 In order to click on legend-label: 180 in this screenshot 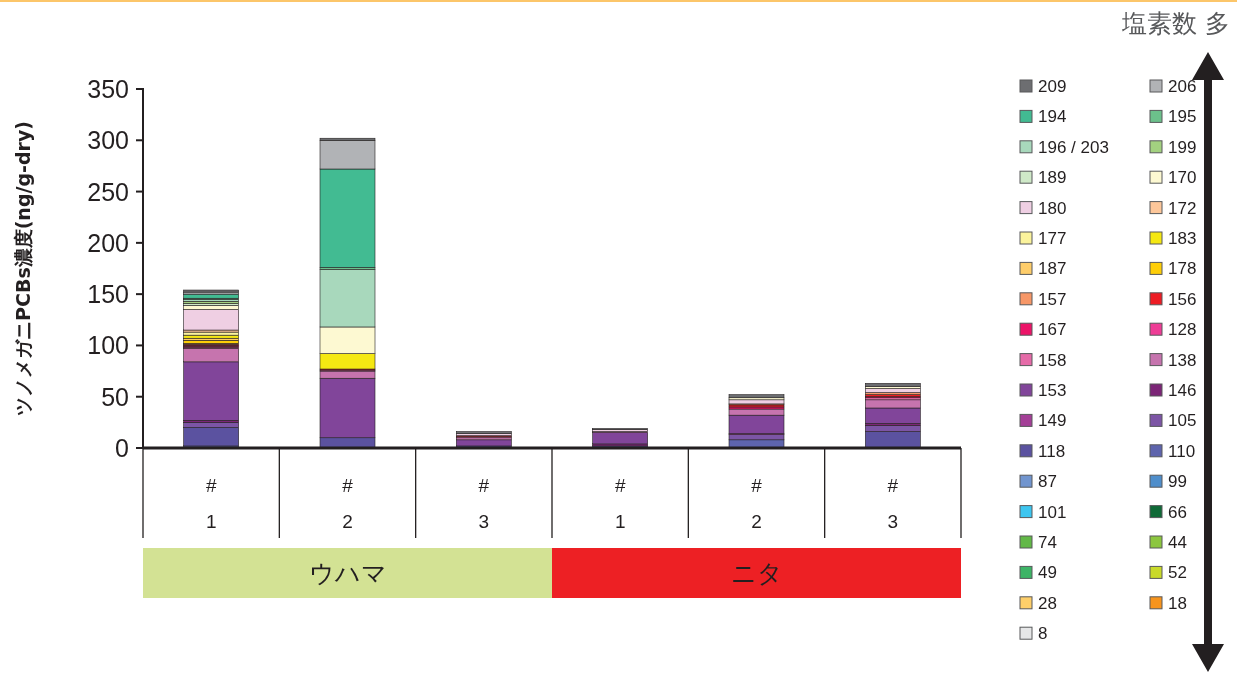, I will do `click(1052, 208)`.